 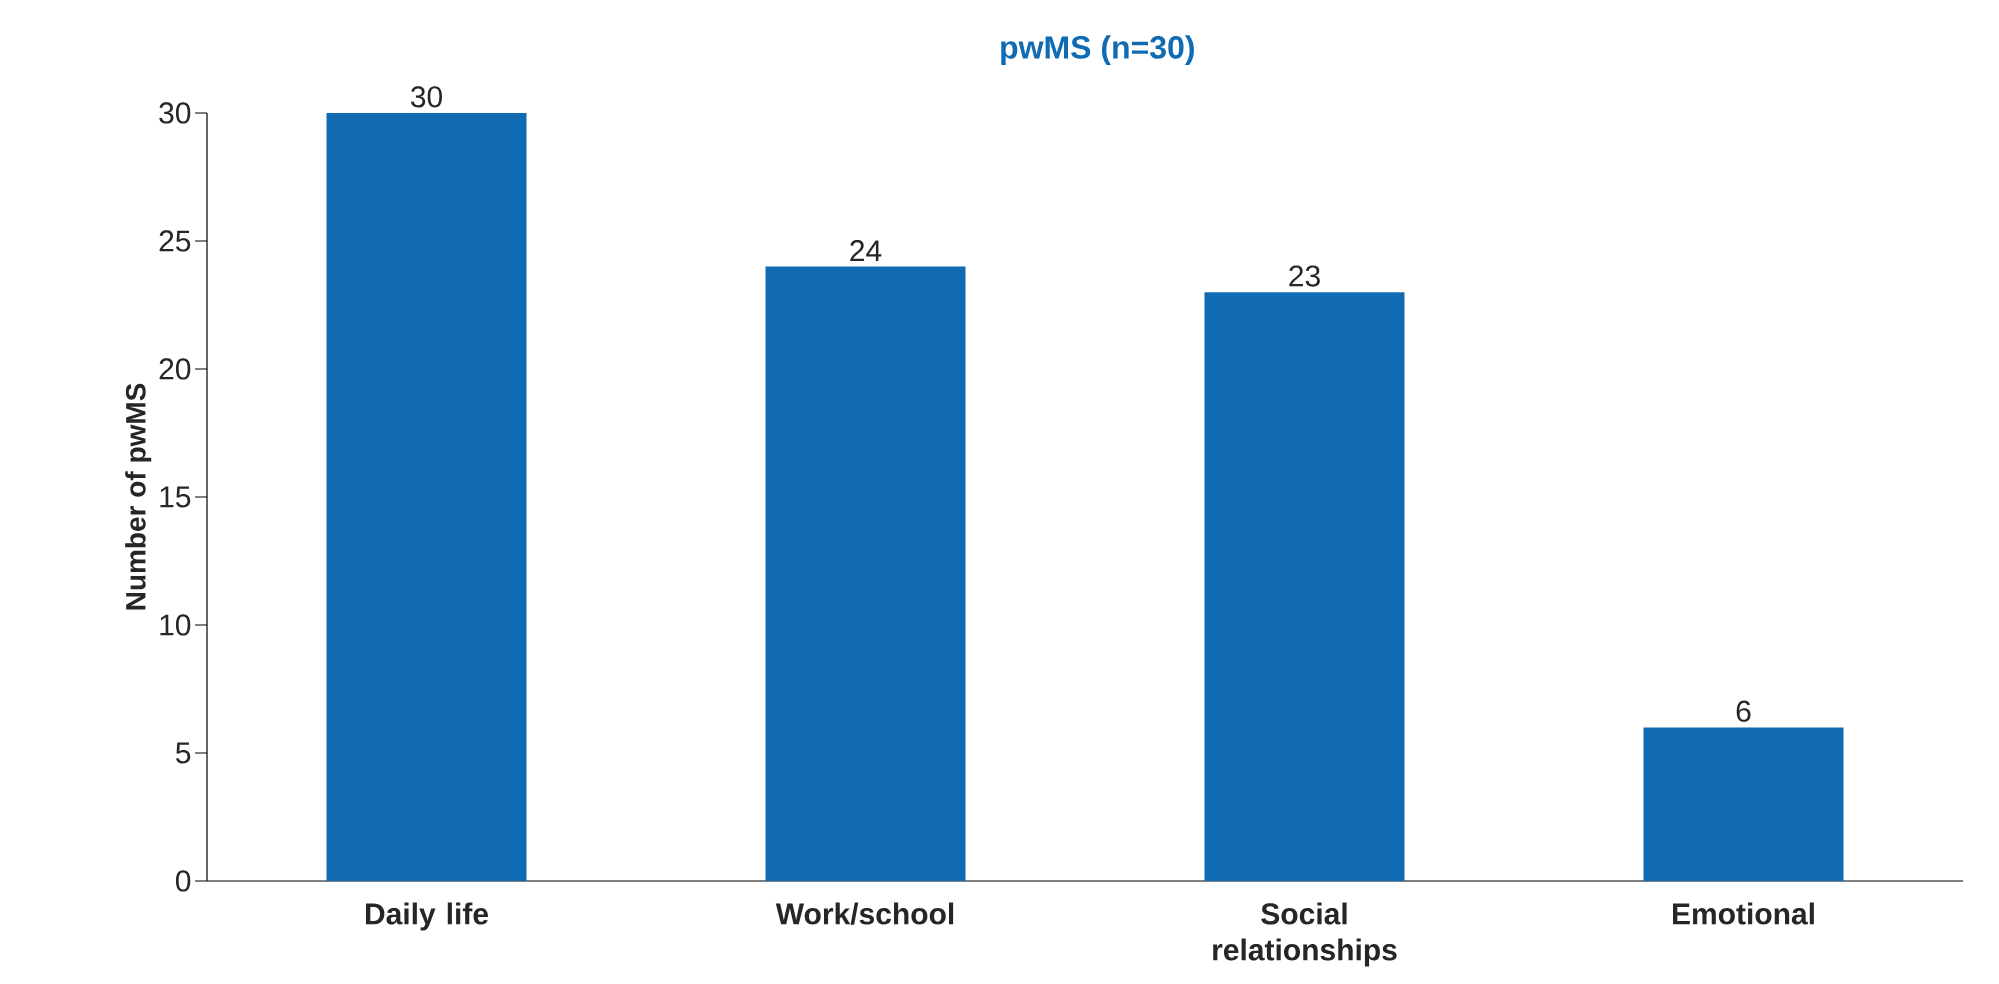 What do you see at coordinates (427, 916) in the screenshot?
I see `x-tick-label: Daily life` at bounding box center [427, 916].